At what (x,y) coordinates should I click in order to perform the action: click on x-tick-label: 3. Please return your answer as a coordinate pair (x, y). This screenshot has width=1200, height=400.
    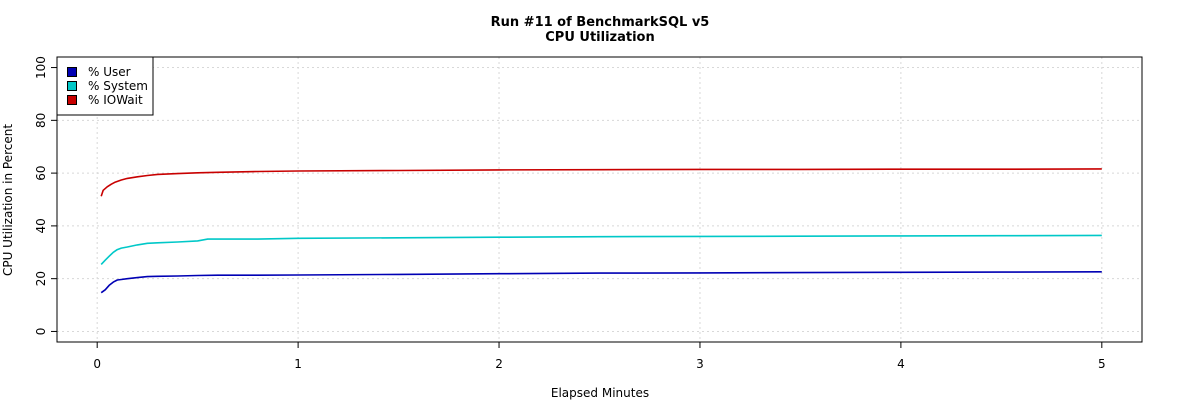
    Looking at the image, I should click on (700, 364).